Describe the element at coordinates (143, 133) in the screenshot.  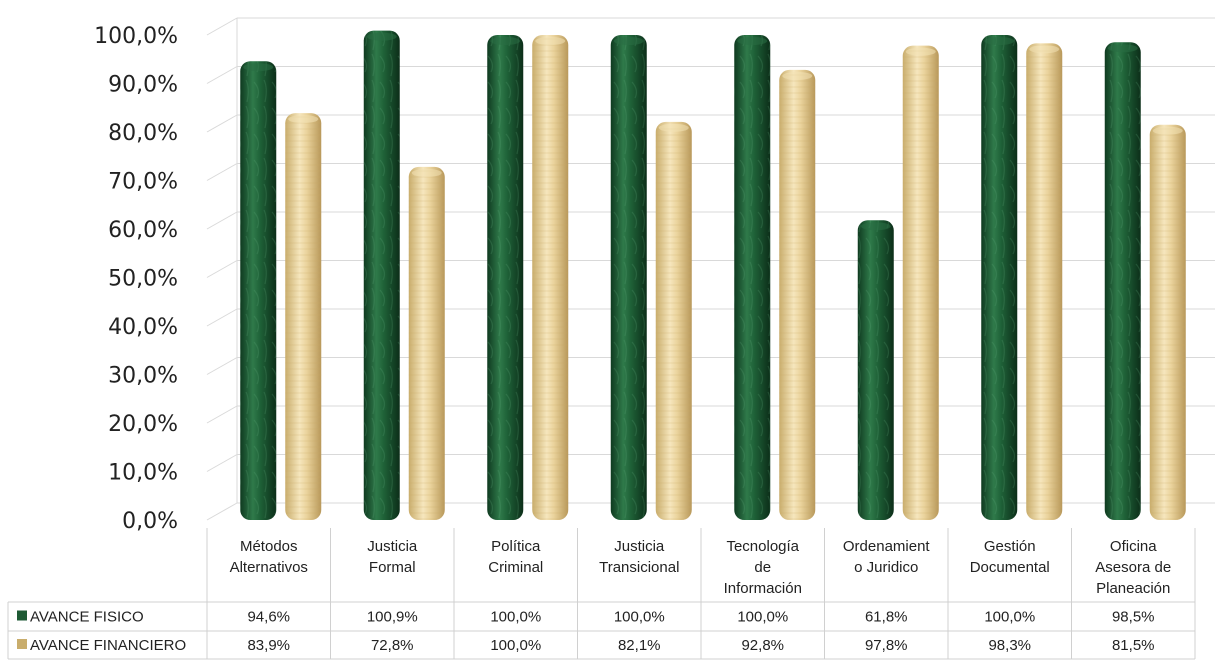
I see `y-tick-label: 80,0%` at that location.